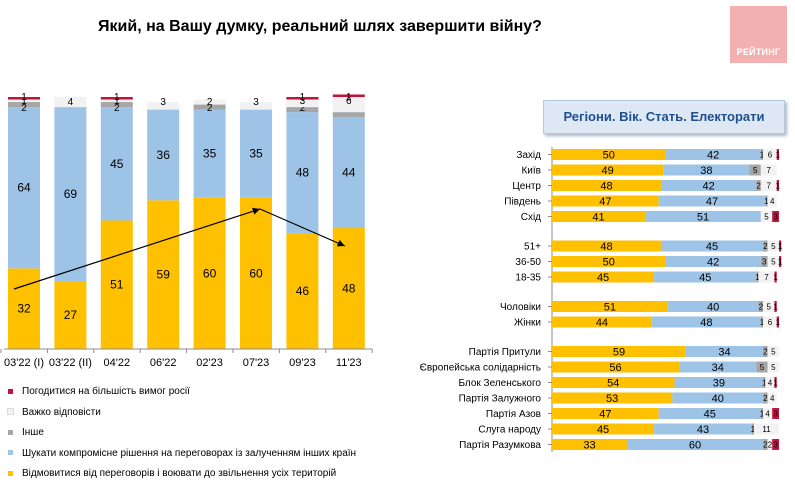  Describe the element at coordinates (302, 363) in the screenshot. I see `x-tick-label: 09'23` at that location.